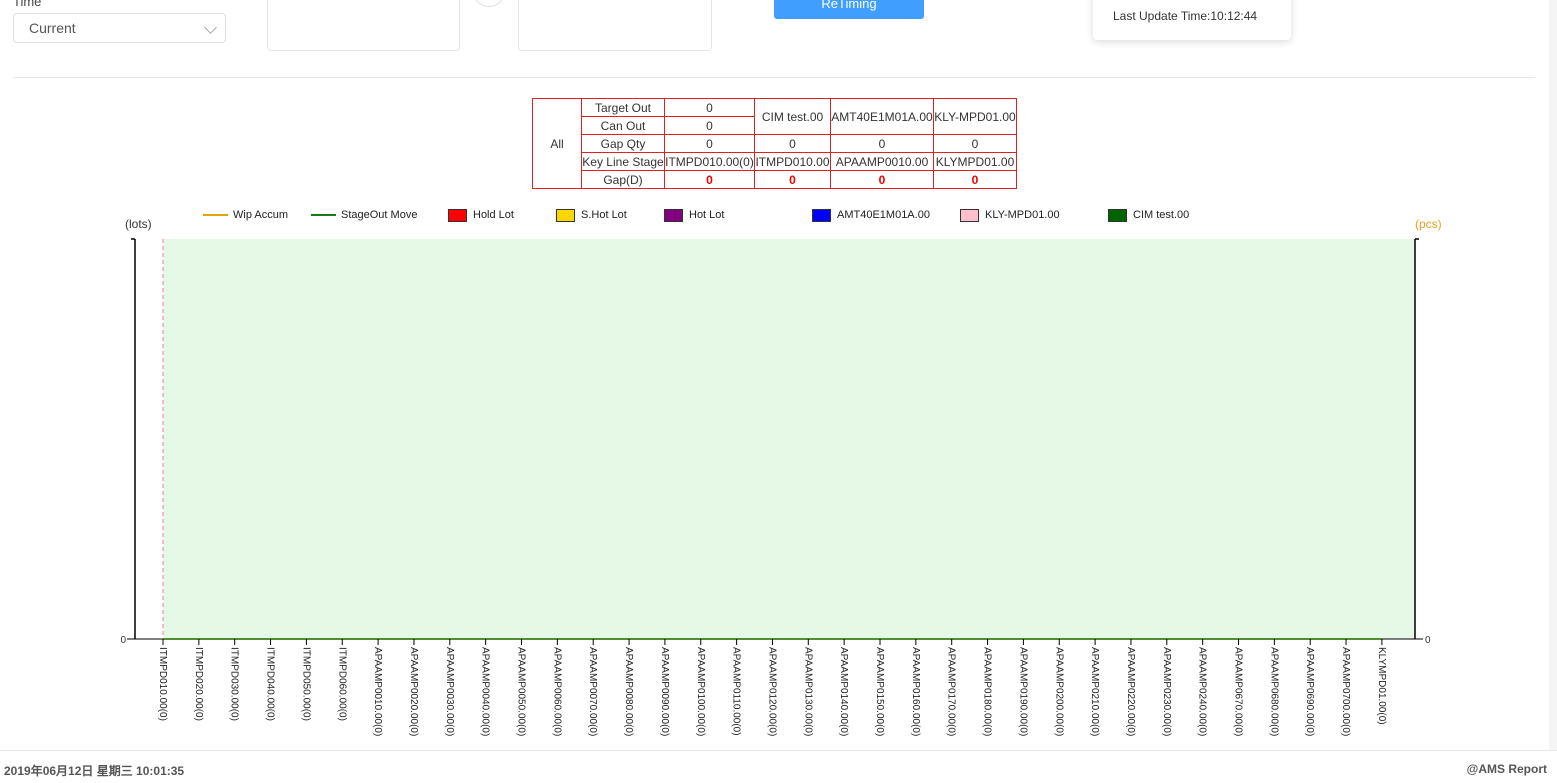 Image resolution: width=1557 pixels, height=783 pixels. I want to click on gap-d-amt: 0, so click(882, 179).